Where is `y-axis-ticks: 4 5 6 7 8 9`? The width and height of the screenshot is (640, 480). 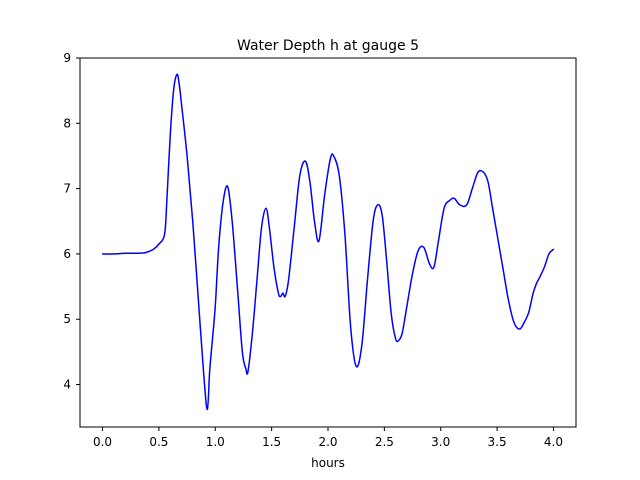
y-axis-ticks: 4 5 6 7 8 9 is located at coordinates (71, 221).